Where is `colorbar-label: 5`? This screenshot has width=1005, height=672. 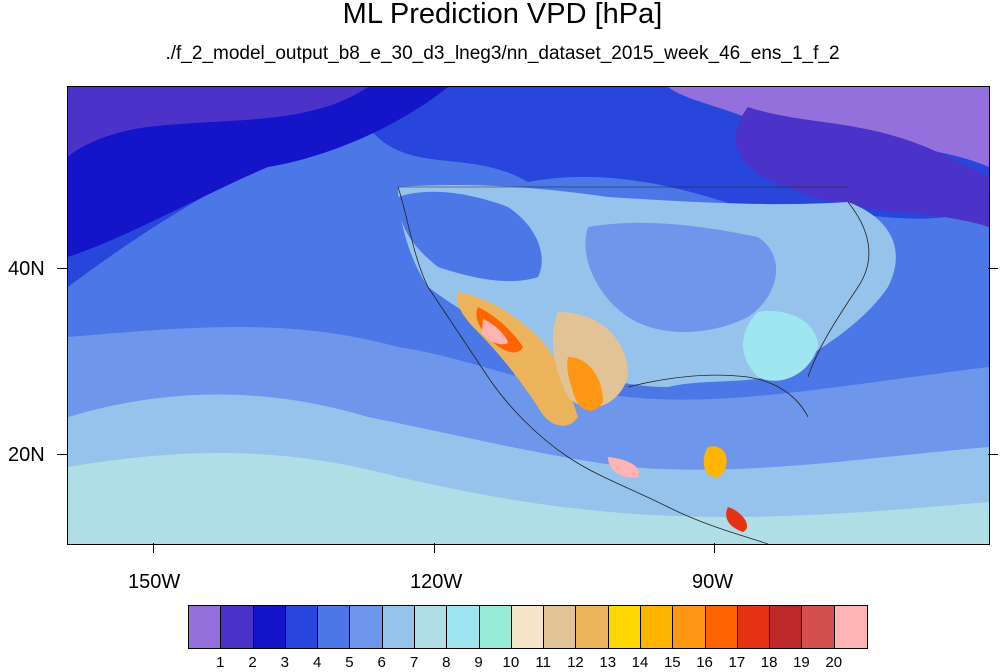
colorbar-label: 5 is located at coordinates (349, 662).